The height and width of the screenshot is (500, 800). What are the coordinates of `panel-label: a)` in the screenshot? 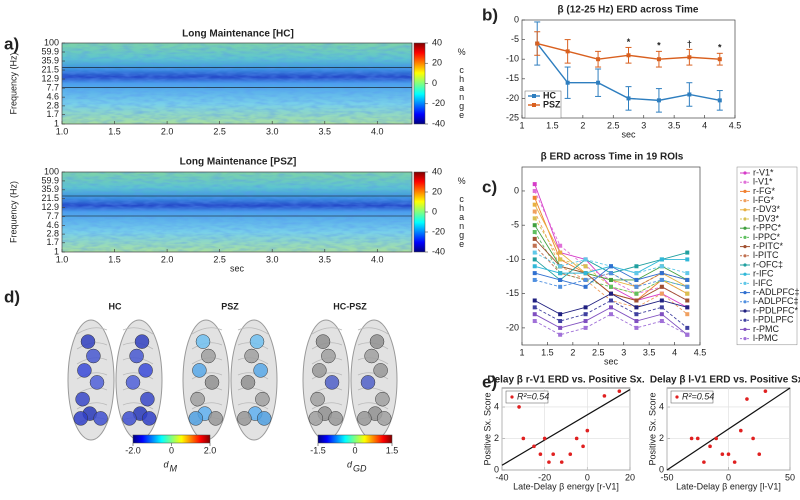 It's located at (11, 43).